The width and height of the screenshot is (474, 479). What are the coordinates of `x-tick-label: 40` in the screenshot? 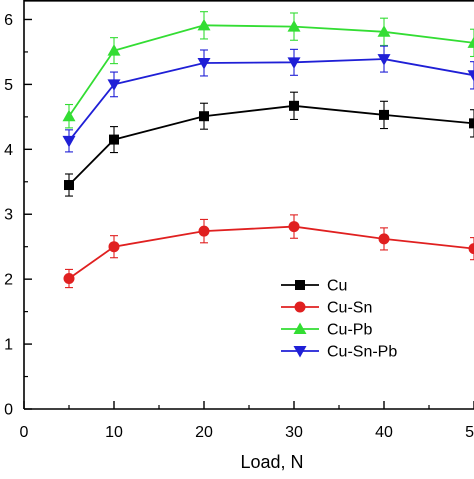 It's located at (384, 432).